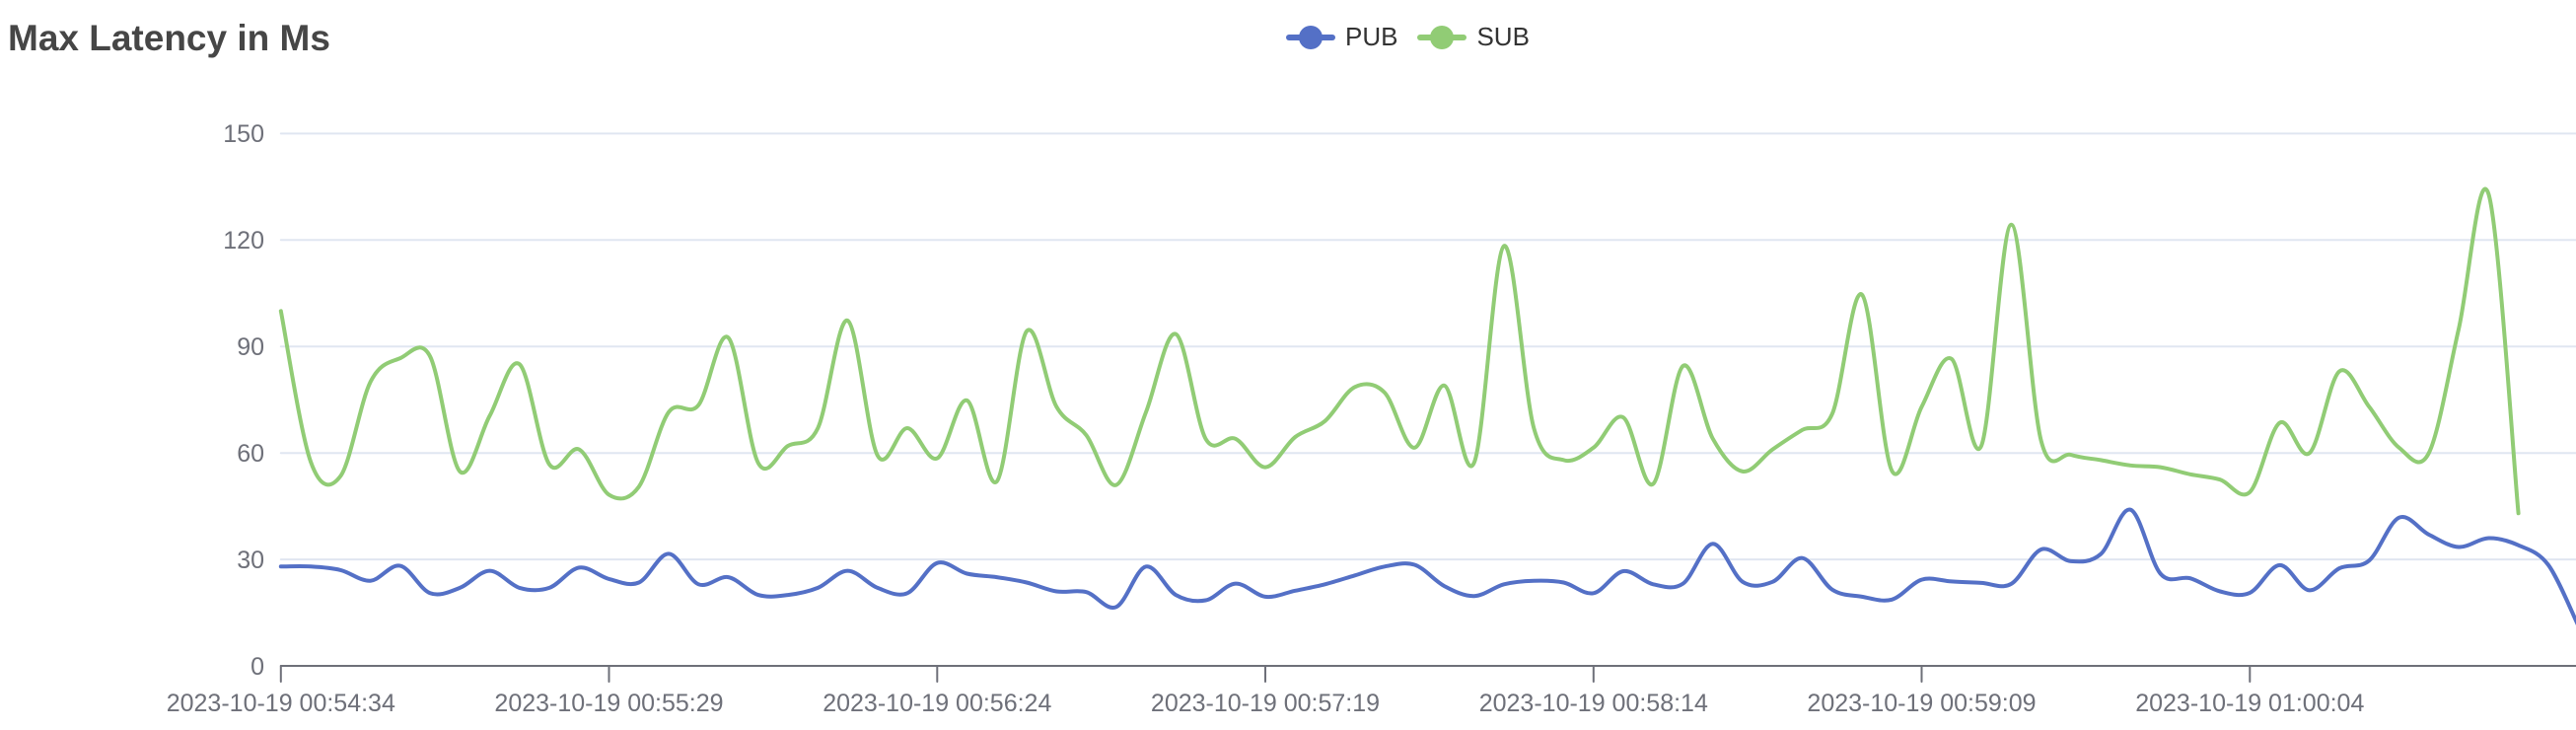  Describe the element at coordinates (2249, 704) in the screenshot. I see `svg-text: 2023-10-19 01:00:04` at that location.